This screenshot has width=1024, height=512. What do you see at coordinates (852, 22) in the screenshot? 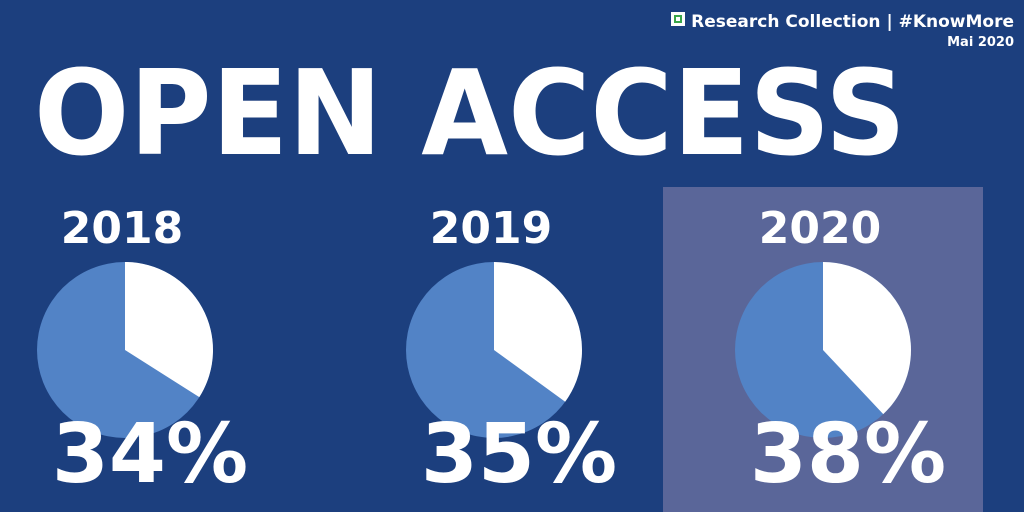
I see `brand: Research Collection | #KnowMore` at bounding box center [852, 22].